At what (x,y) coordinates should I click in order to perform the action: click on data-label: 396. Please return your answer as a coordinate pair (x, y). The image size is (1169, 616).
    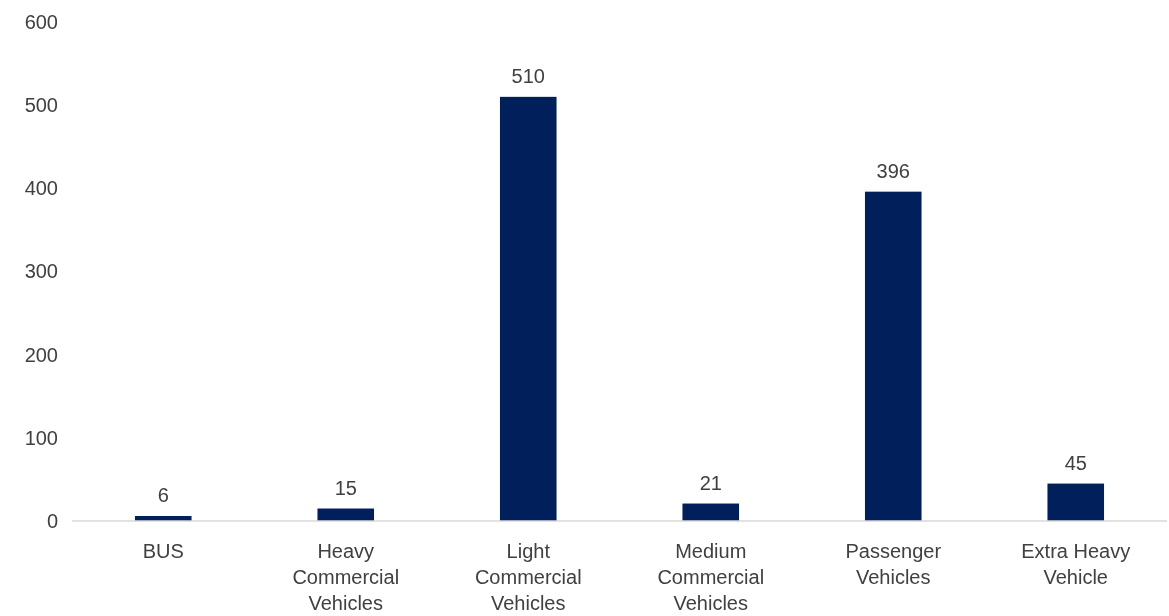
    Looking at the image, I should click on (893, 170).